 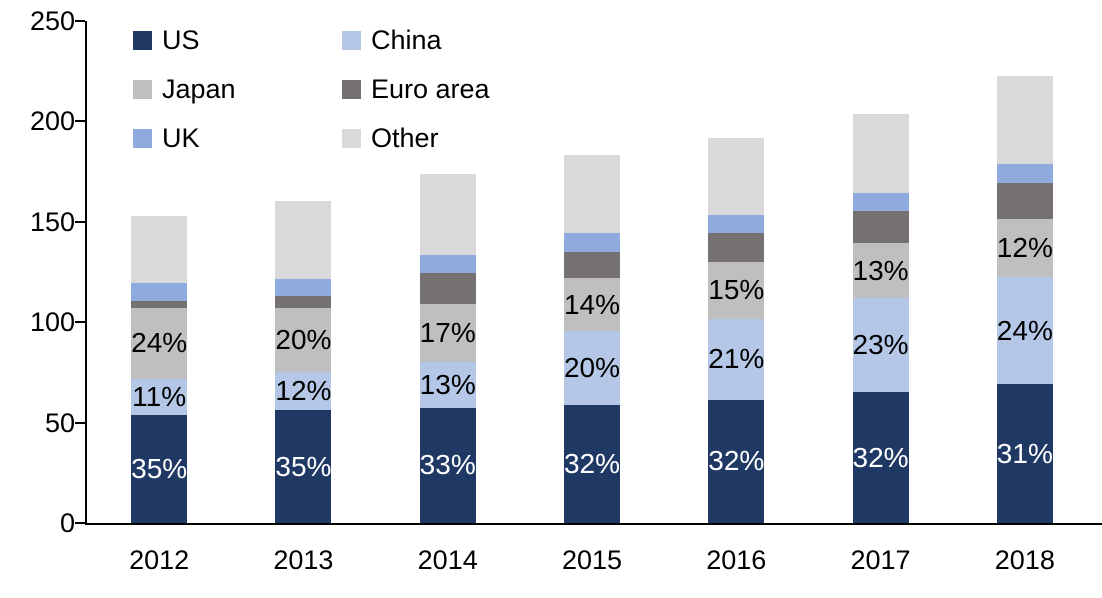 I want to click on bar-segment-japan: 24%, so click(x=159, y=343).